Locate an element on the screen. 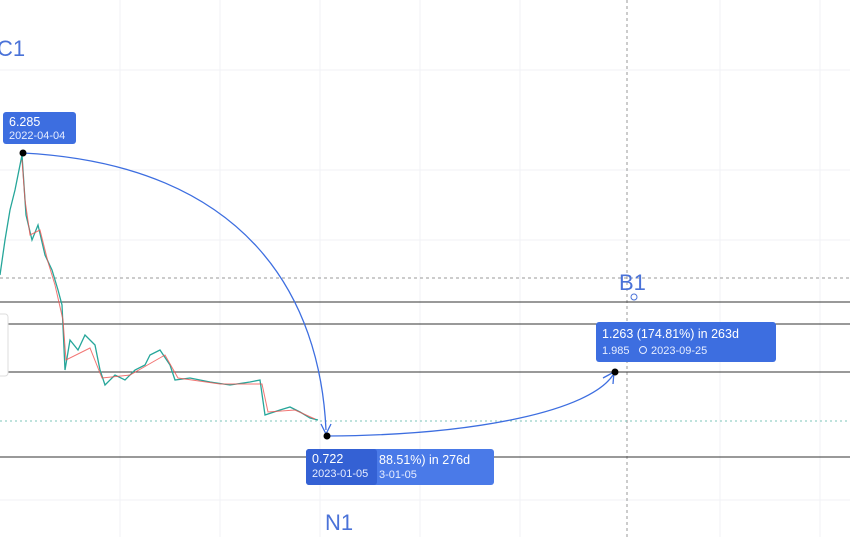 Image resolution: width=850 pixels, height=537 pixels. peak-date: 2022-04-04 is located at coordinates (37, 136).